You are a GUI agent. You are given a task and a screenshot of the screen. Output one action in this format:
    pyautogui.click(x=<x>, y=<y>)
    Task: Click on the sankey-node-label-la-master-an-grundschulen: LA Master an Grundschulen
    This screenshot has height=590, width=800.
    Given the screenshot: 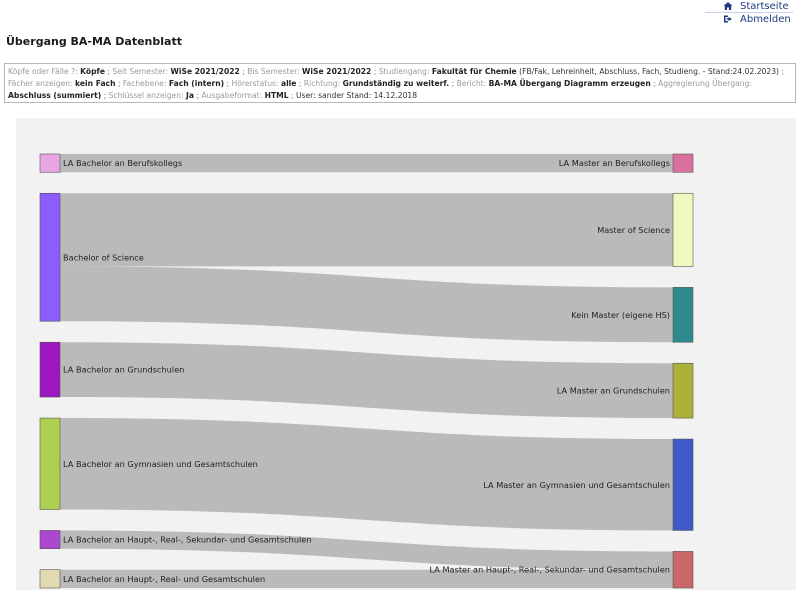 What is the action you would take?
    pyautogui.click(x=613, y=391)
    